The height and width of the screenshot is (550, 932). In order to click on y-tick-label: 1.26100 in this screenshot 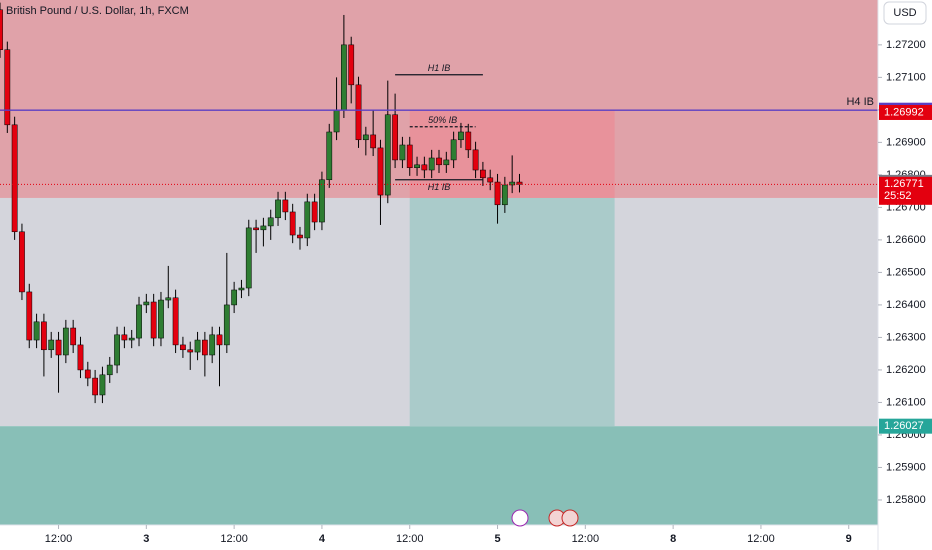, I will do `click(906, 402)`.